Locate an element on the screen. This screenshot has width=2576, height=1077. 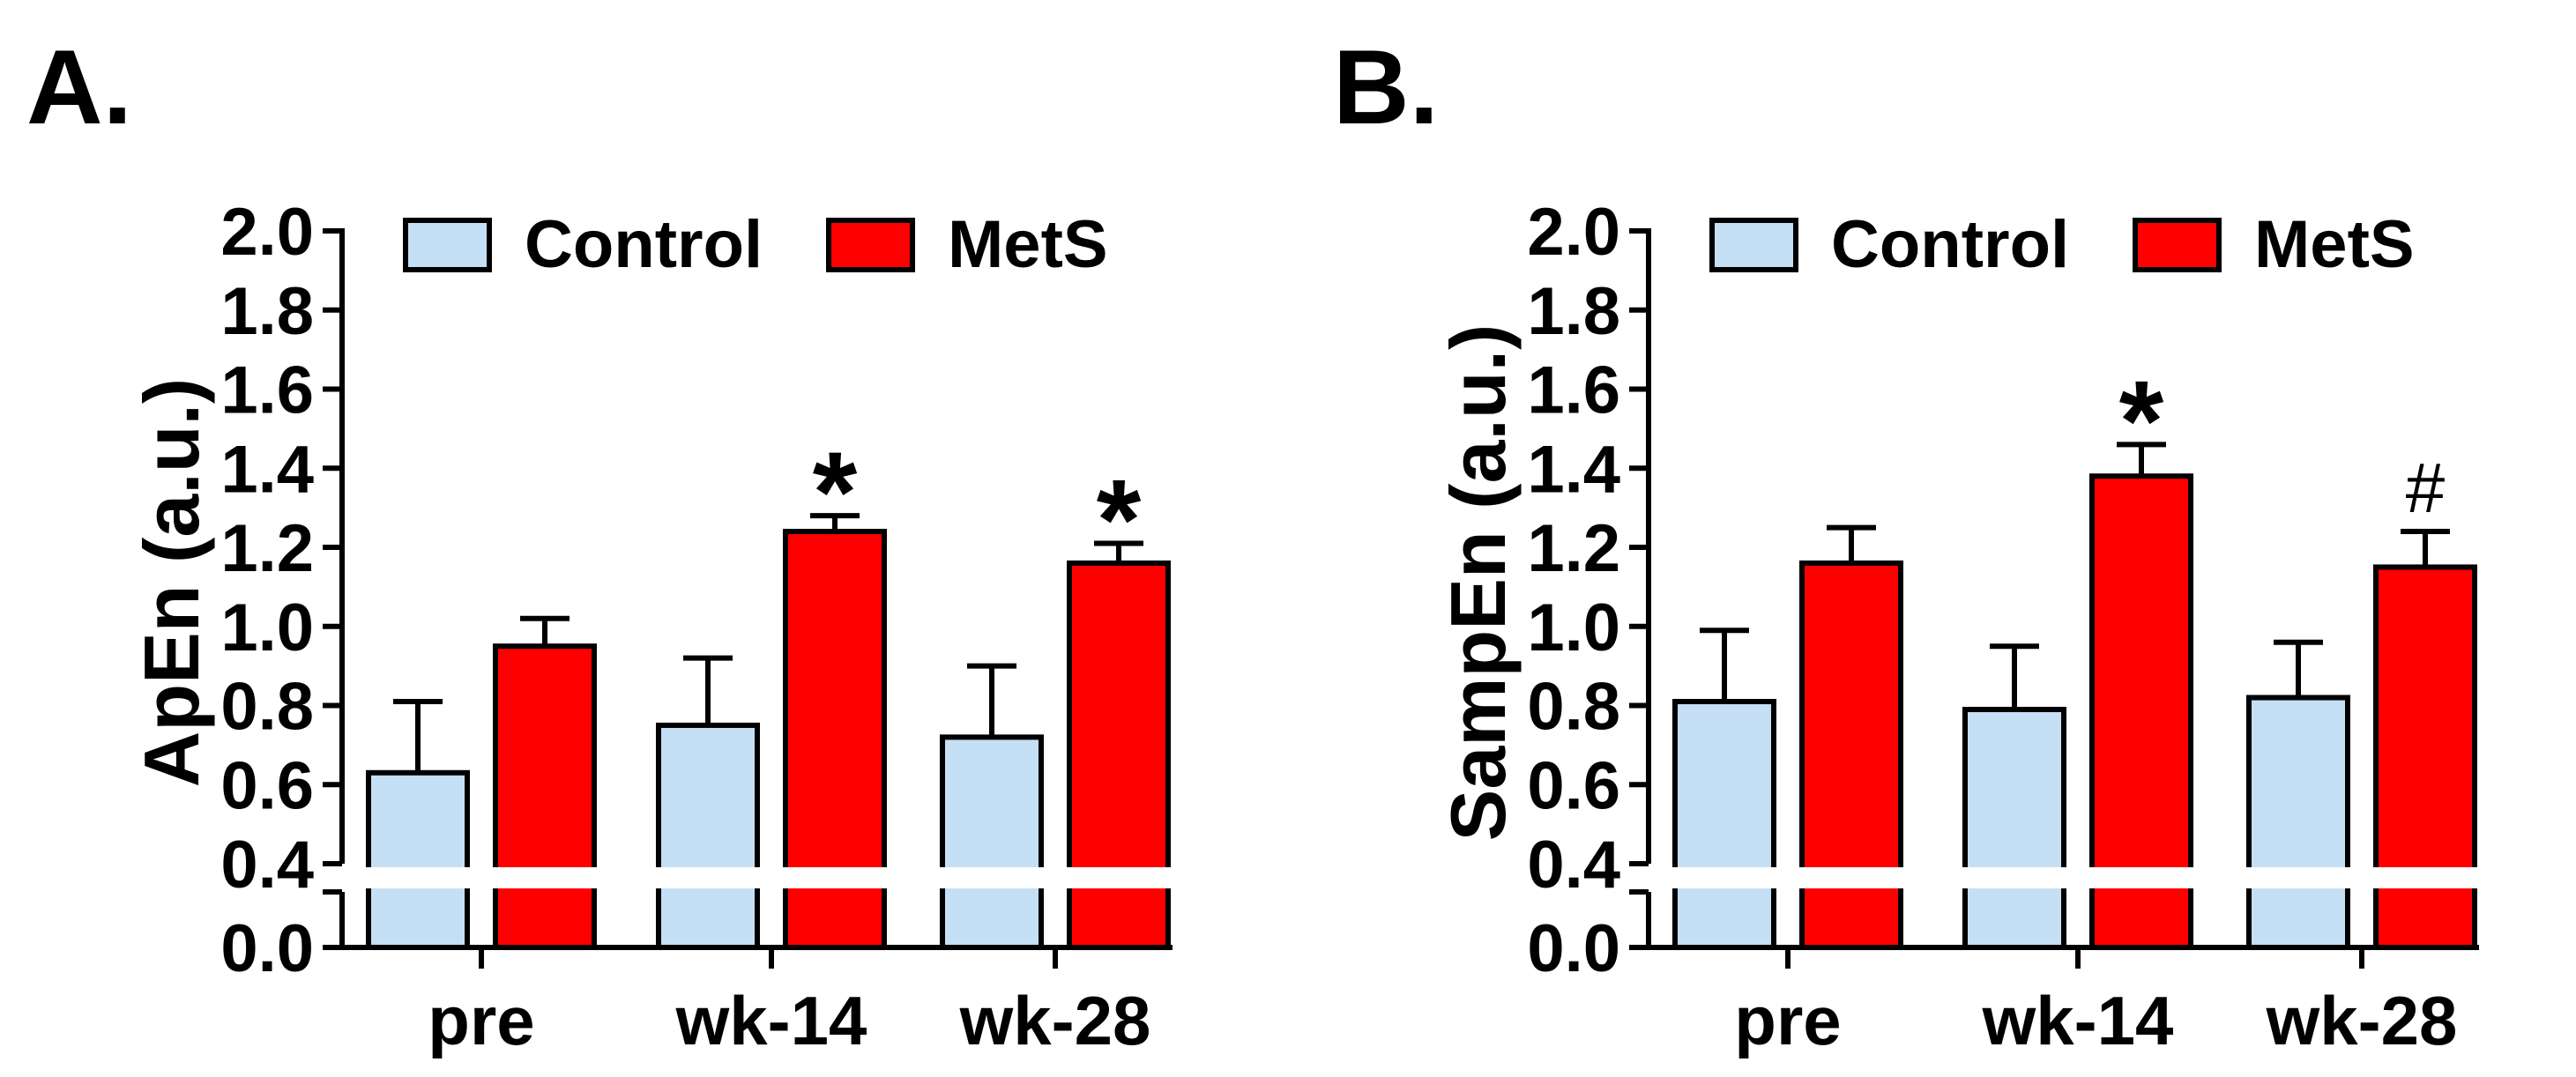
significance-mark-wk-28: # is located at coordinates (2426, 488).